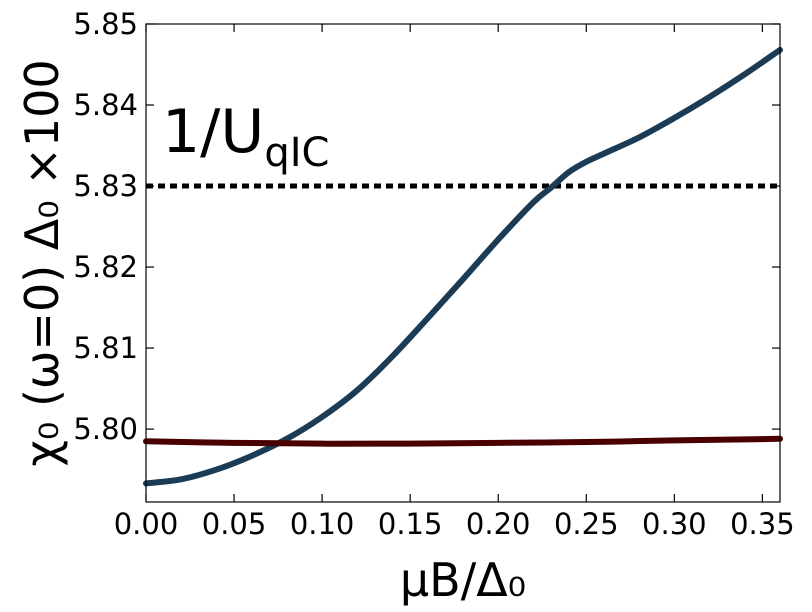  What do you see at coordinates (234, 524) in the screenshot?
I see `x-tick-label: 0.05` at bounding box center [234, 524].